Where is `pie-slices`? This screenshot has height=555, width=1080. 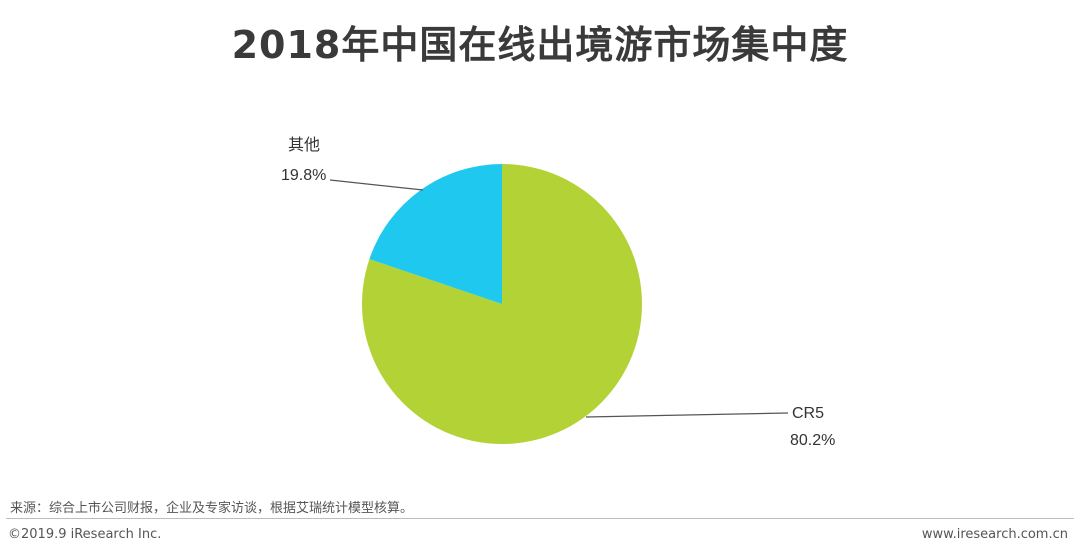 pie-slices is located at coordinates (502, 304).